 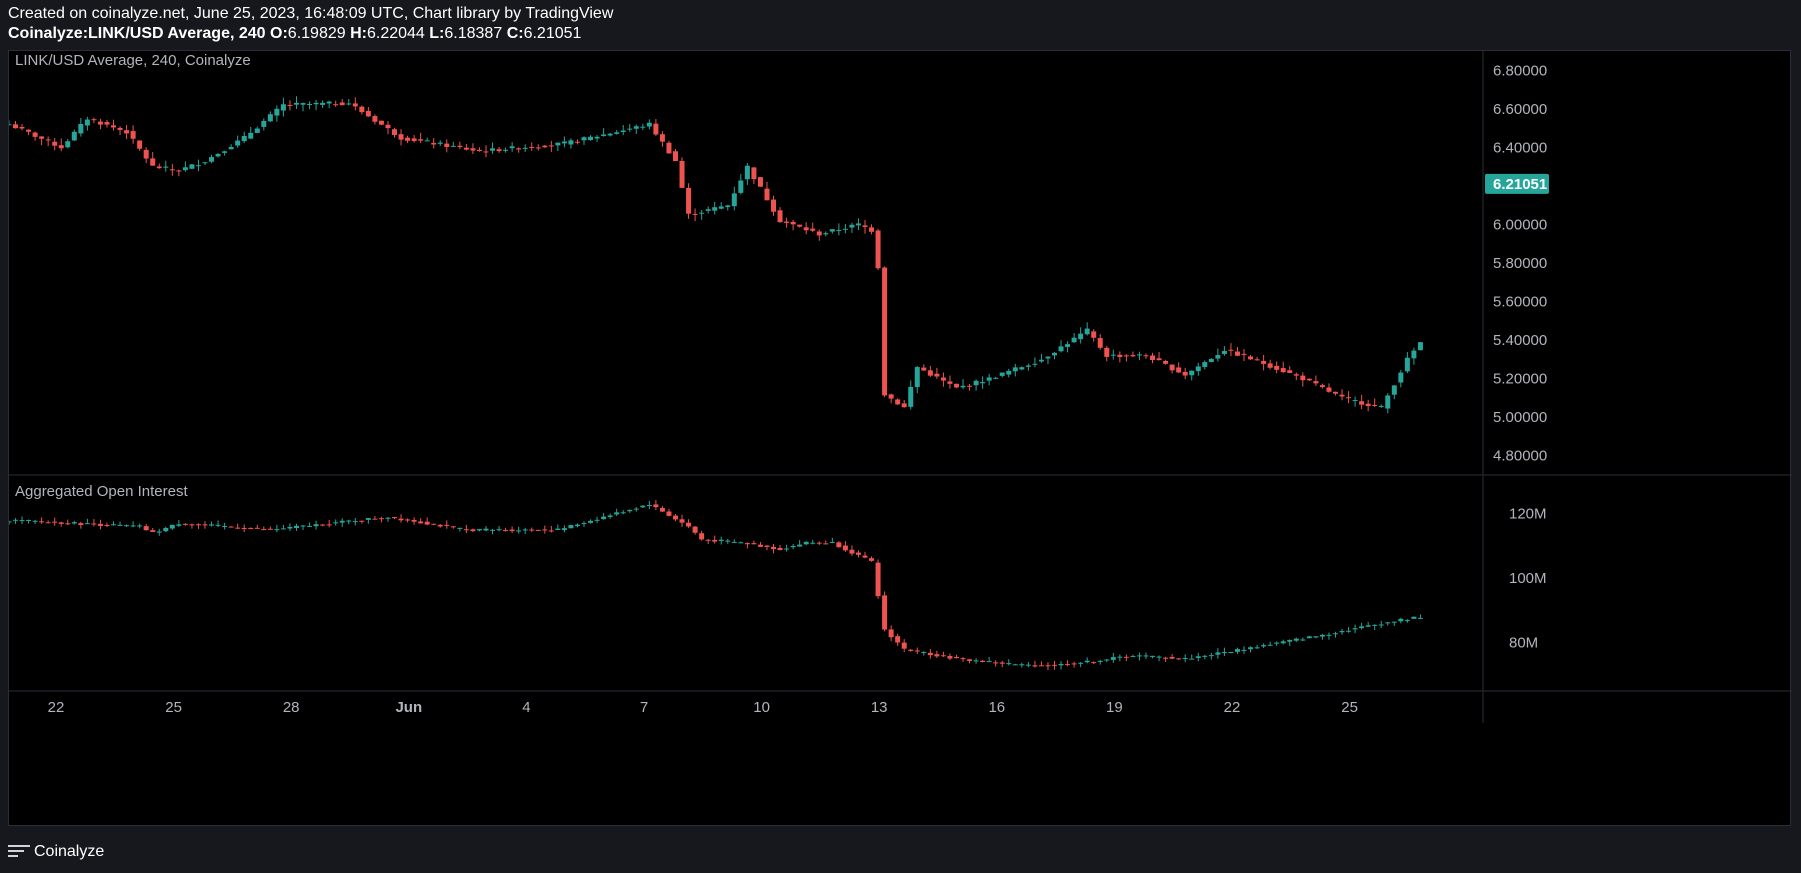 What do you see at coordinates (1114, 707) in the screenshot?
I see `date-tick-label: 19` at bounding box center [1114, 707].